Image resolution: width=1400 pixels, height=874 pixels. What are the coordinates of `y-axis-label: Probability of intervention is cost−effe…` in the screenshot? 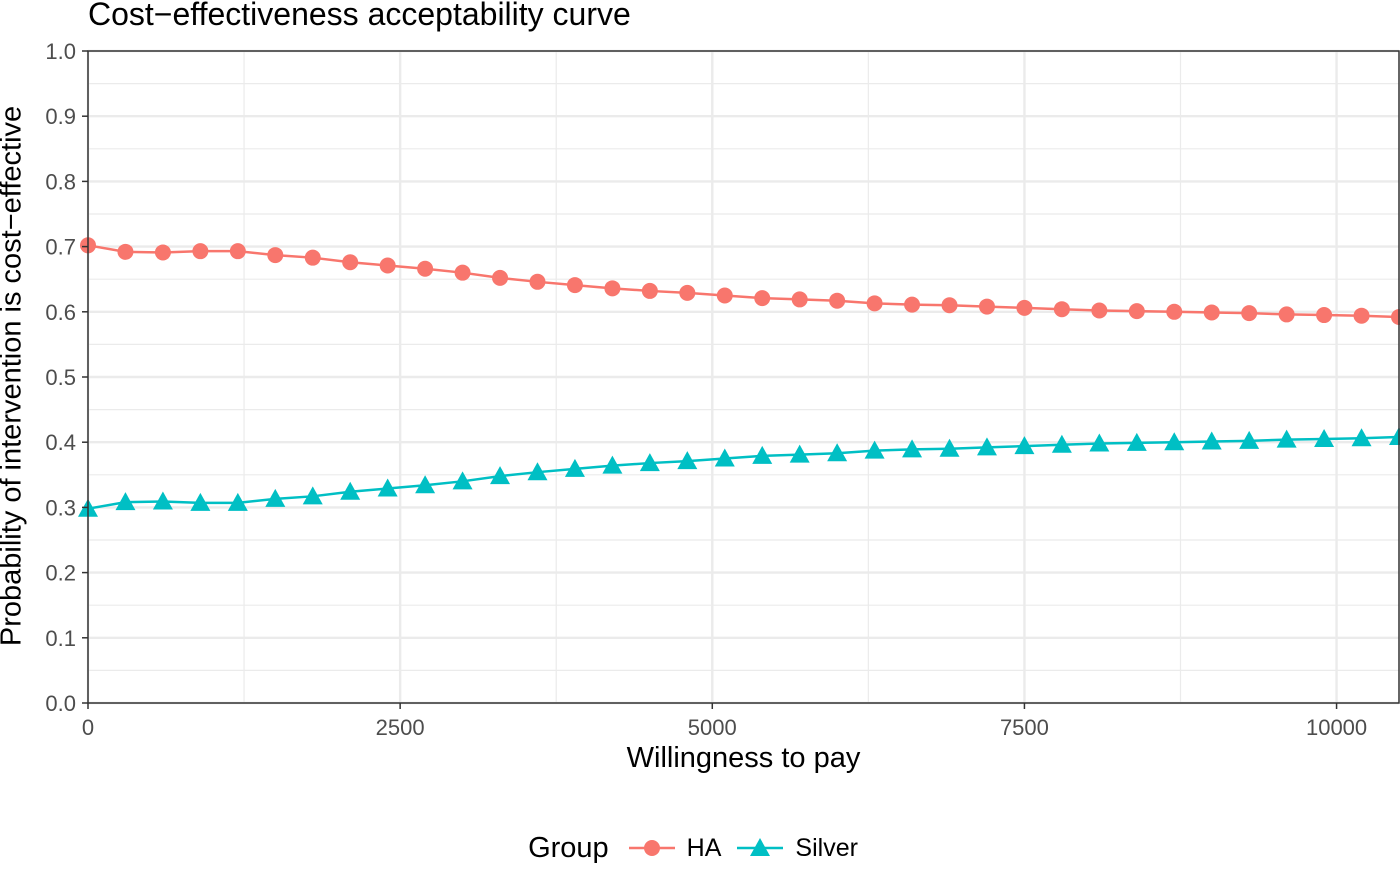 It's located at (14, 376).